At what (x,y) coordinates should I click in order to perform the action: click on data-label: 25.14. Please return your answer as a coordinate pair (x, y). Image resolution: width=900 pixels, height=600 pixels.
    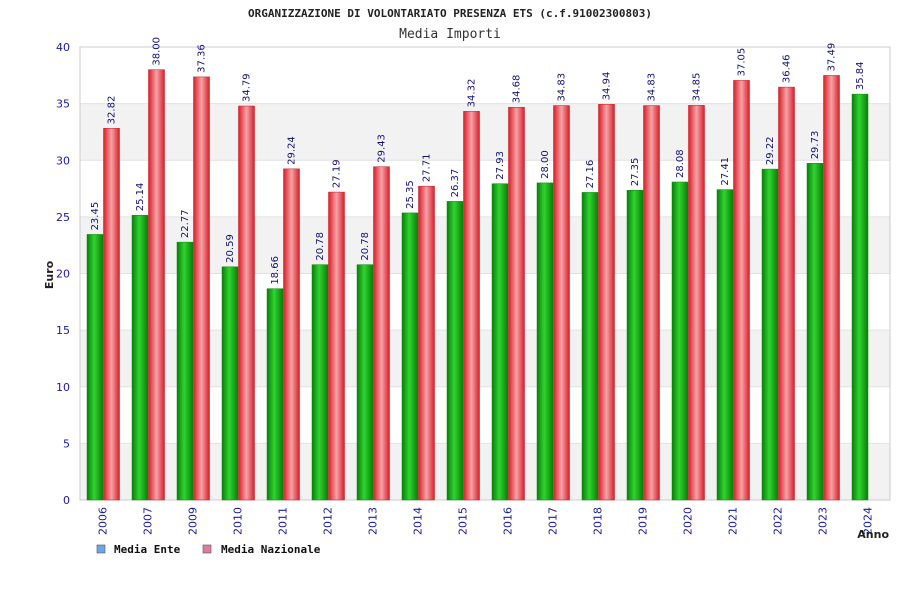
    Looking at the image, I should click on (140, 197).